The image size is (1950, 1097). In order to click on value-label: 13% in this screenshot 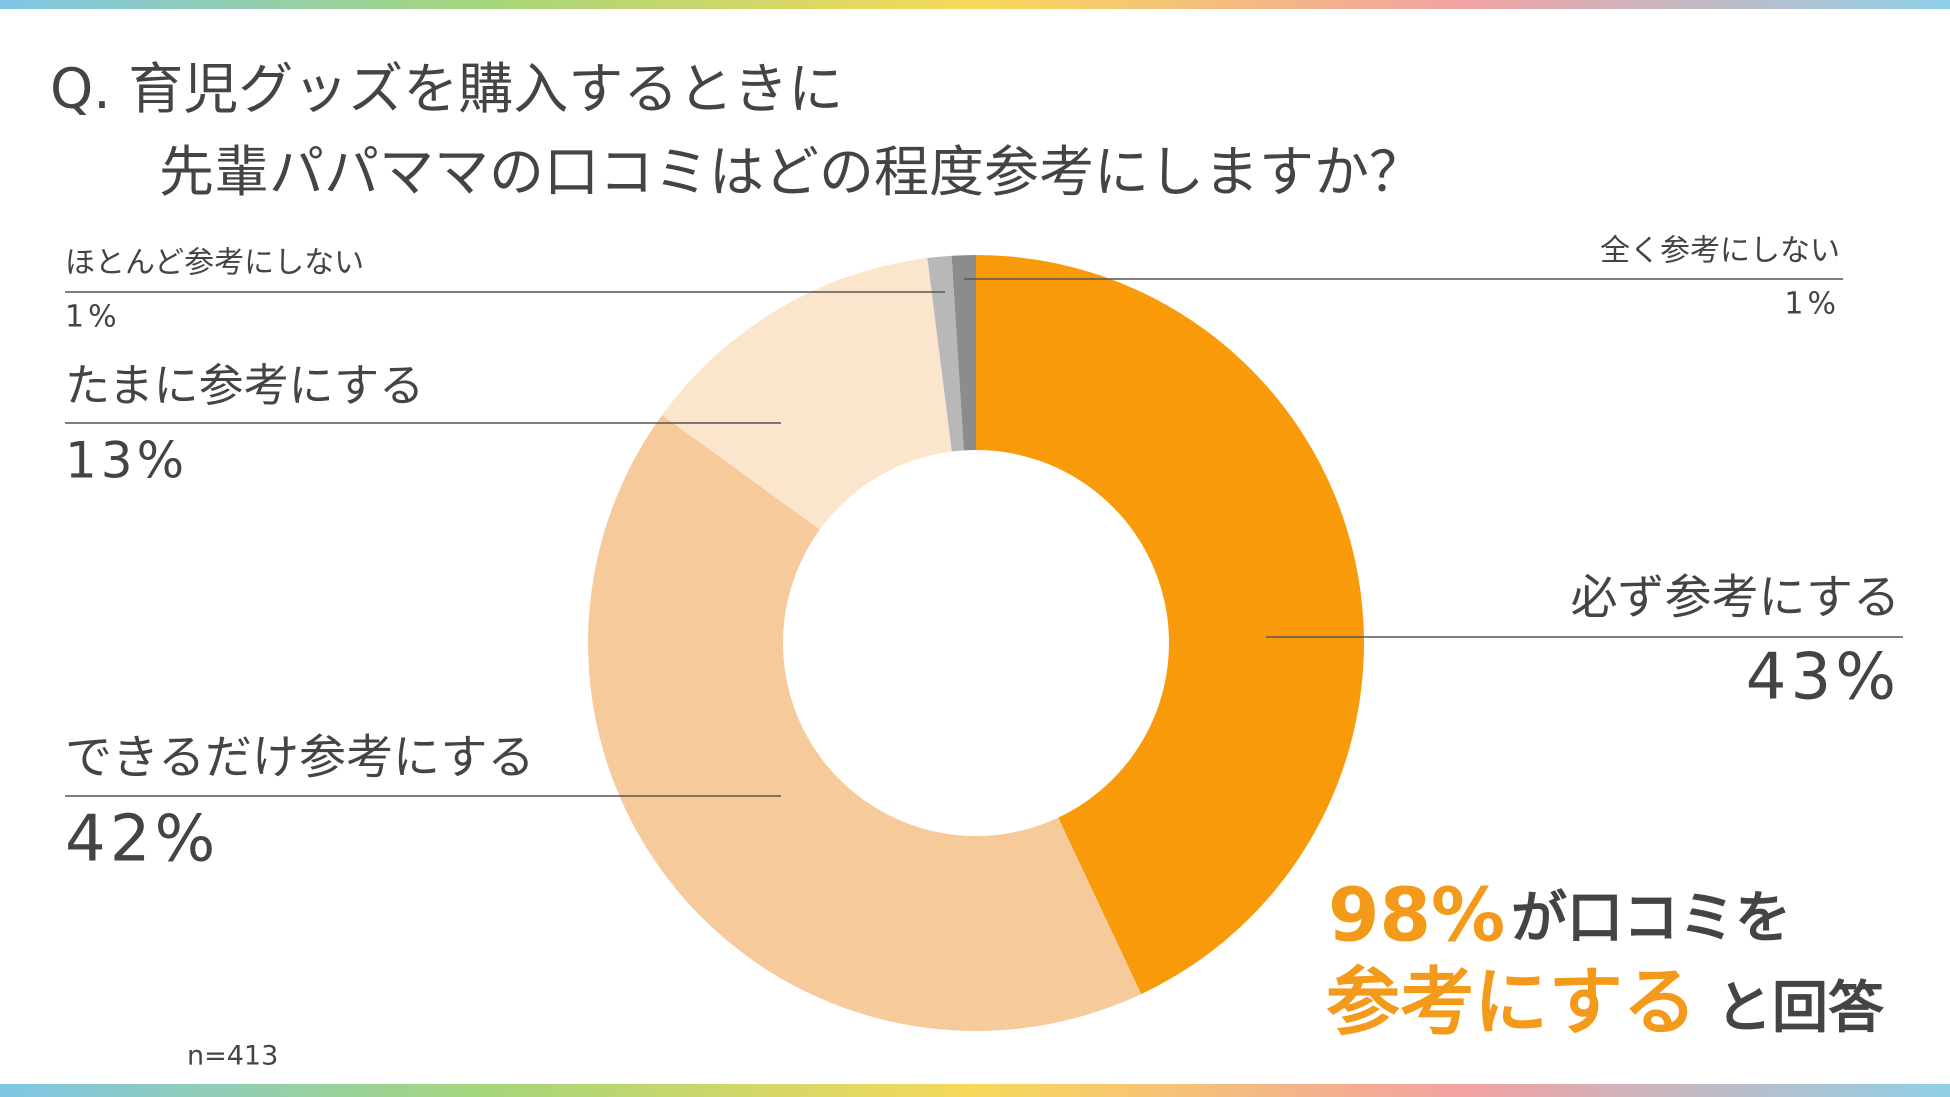, I will do `click(126, 461)`.